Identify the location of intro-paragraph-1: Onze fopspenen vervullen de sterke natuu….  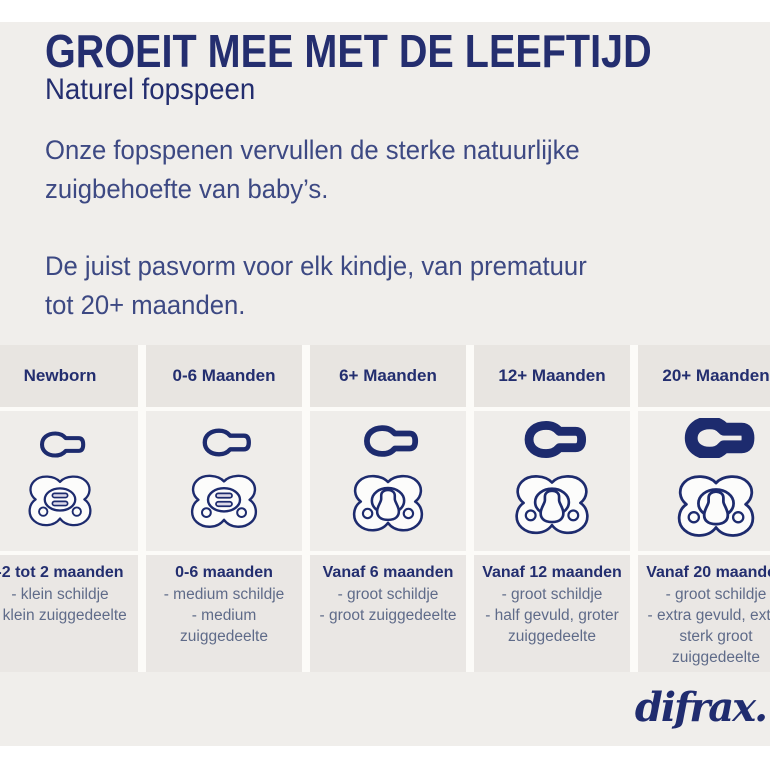
(326, 170).